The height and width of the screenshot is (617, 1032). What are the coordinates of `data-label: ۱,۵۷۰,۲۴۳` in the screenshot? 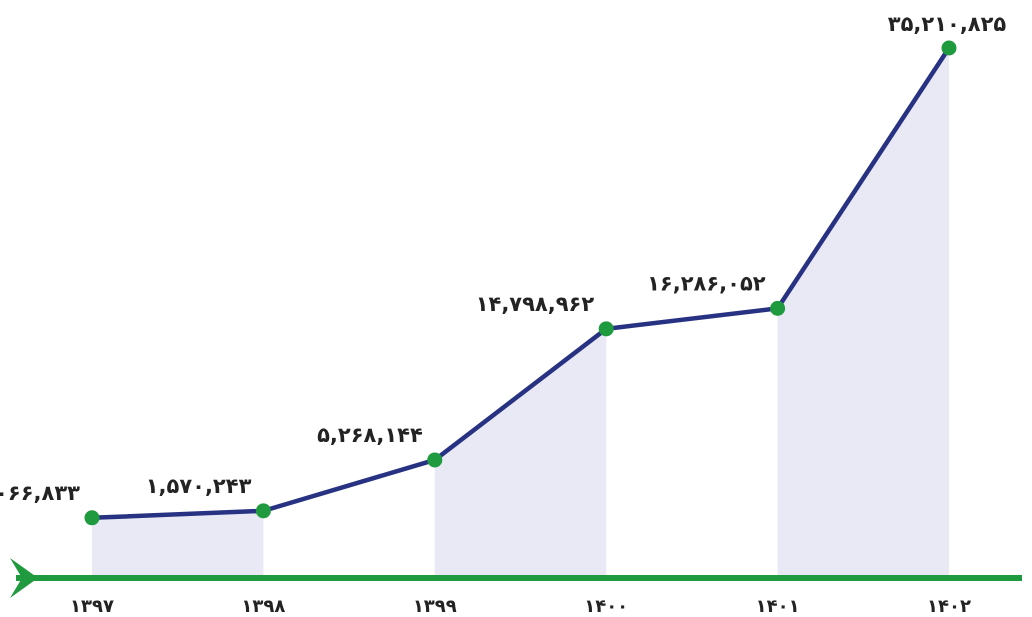 It's located at (199, 486).